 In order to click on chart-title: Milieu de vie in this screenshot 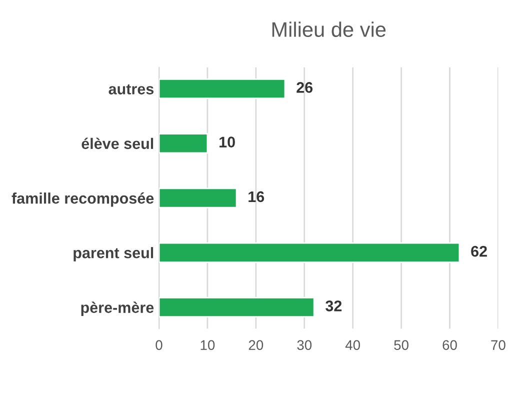, I will do `click(329, 29)`.